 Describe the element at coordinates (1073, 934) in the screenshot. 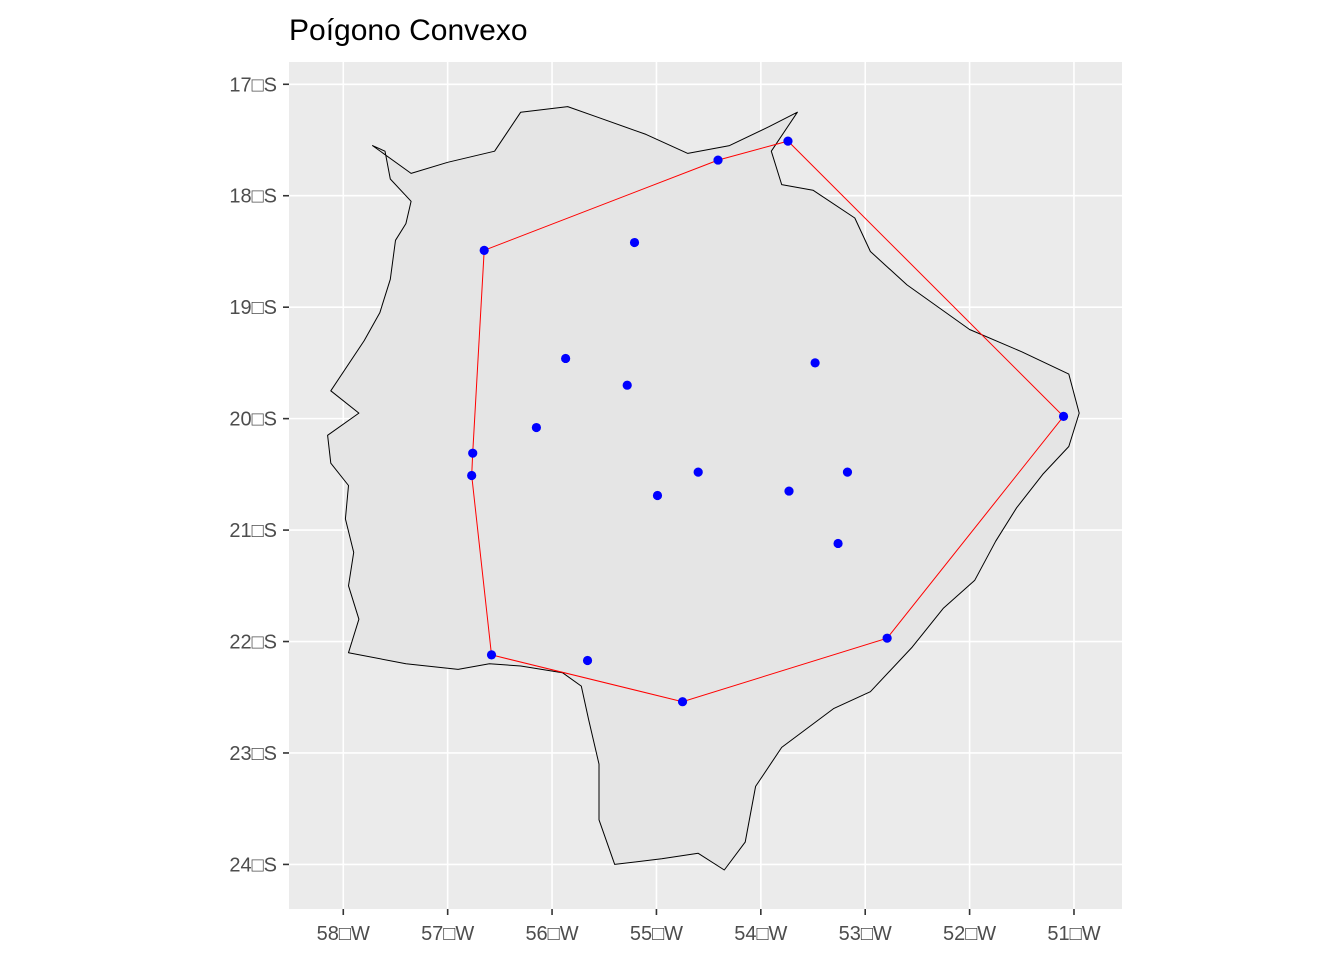

I see `x-tick-label: 51□W` at that location.